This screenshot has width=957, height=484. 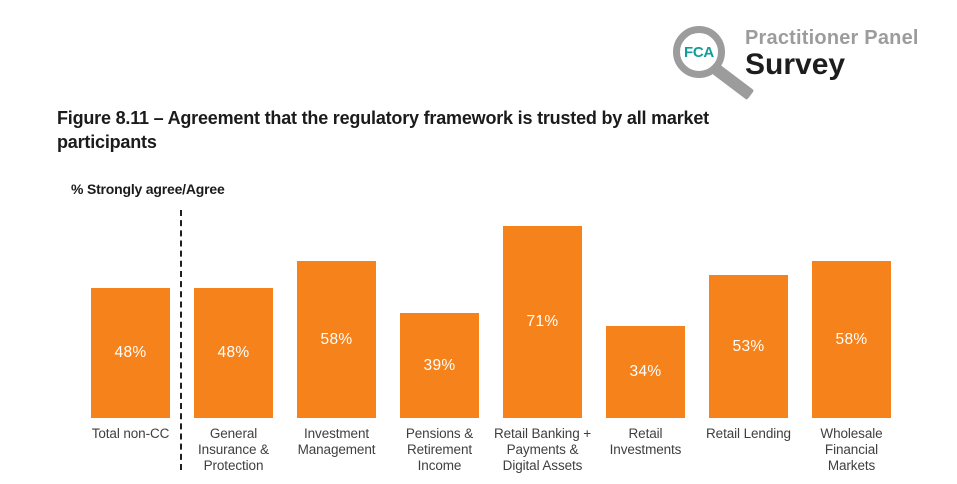 I want to click on fca-logo-text: FCA, so click(x=699, y=52).